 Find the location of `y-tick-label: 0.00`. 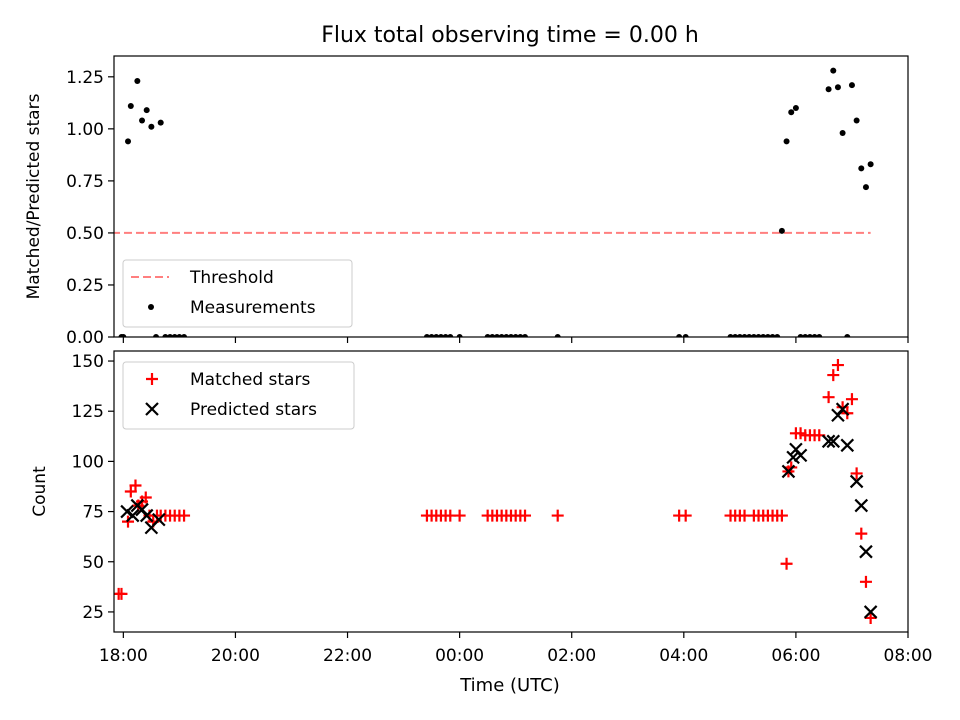

y-tick-label: 0.00 is located at coordinates (85, 338).